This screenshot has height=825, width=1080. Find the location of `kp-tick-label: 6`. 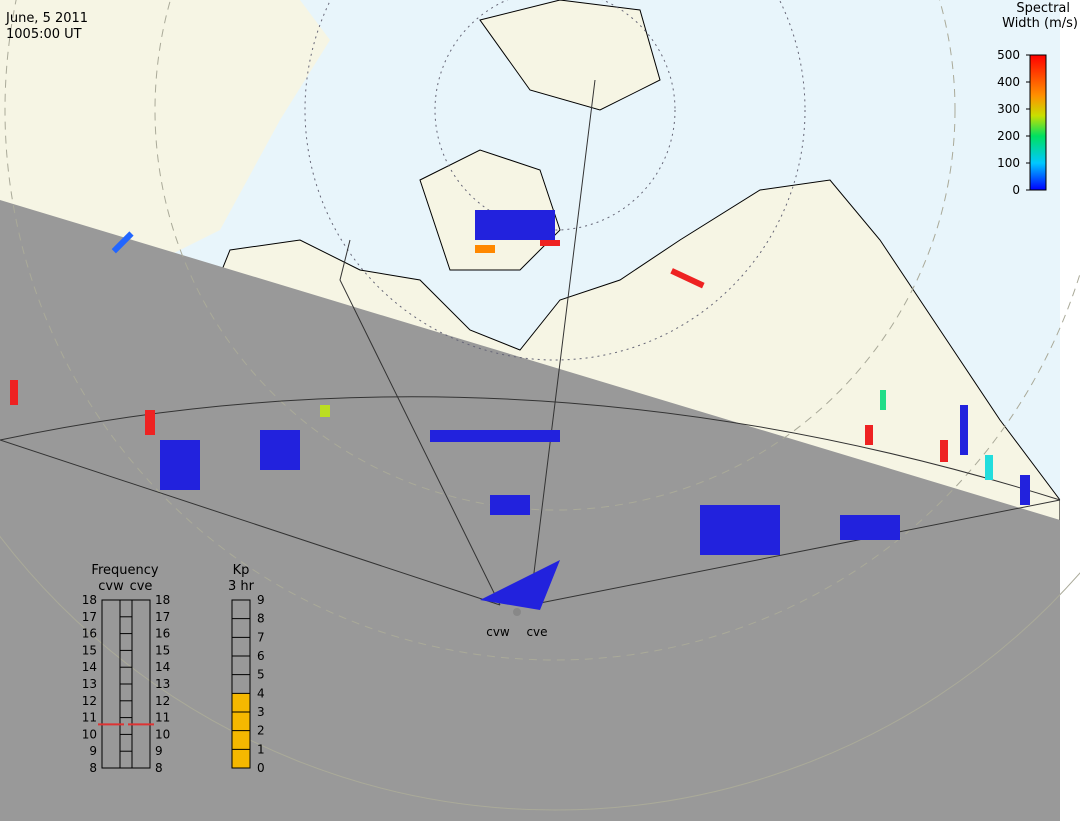

kp-tick-label: 6 is located at coordinates (261, 656).